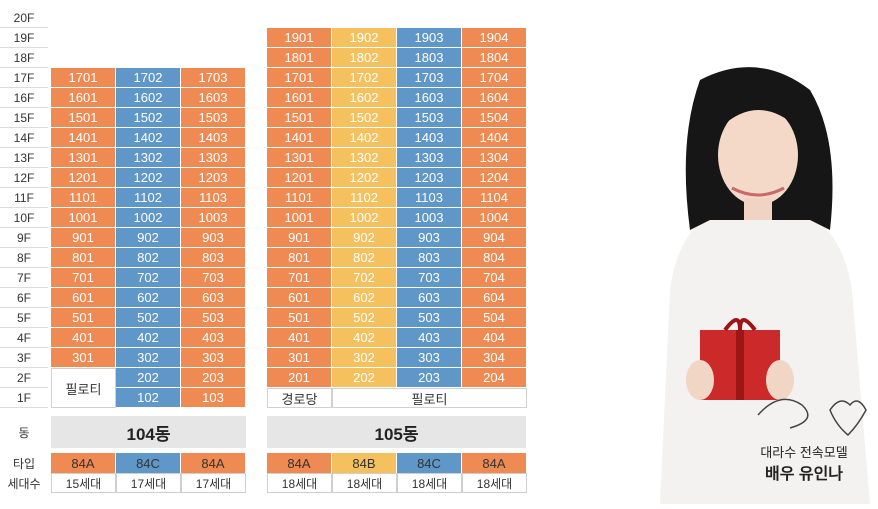 The height and width of the screenshot is (509, 878). What do you see at coordinates (429, 58) in the screenshot?
I see `unit-cell: 1803` at bounding box center [429, 58].